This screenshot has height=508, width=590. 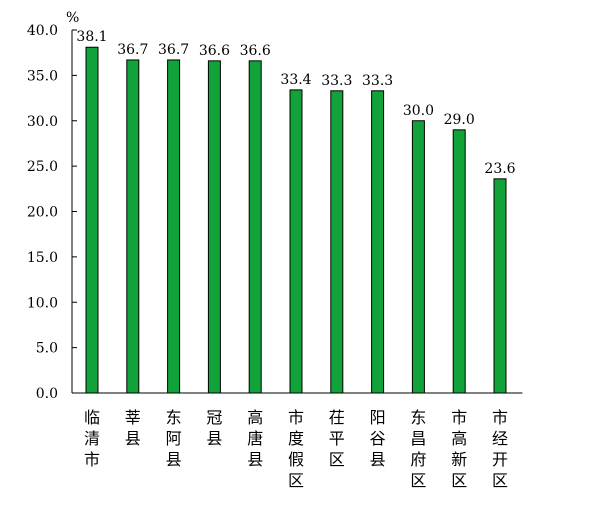 What do you see at coordinates (418, 111) in the screenshot?
I see `data-label: 30.0` at bounding box center [418, 111].